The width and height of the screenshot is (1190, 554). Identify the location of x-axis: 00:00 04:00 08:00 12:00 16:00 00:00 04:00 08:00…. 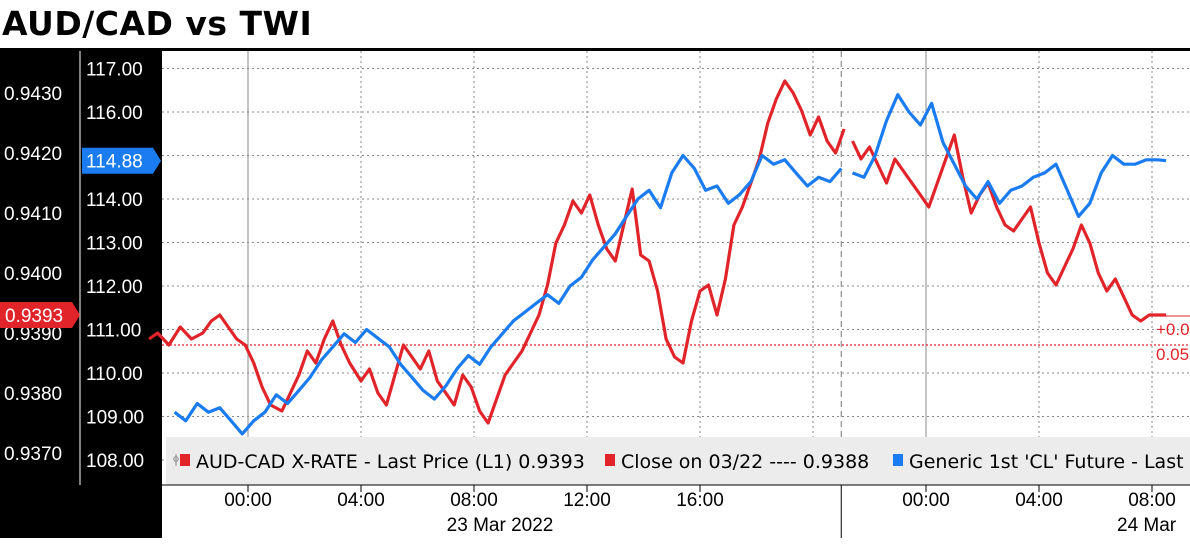
(676, 511).